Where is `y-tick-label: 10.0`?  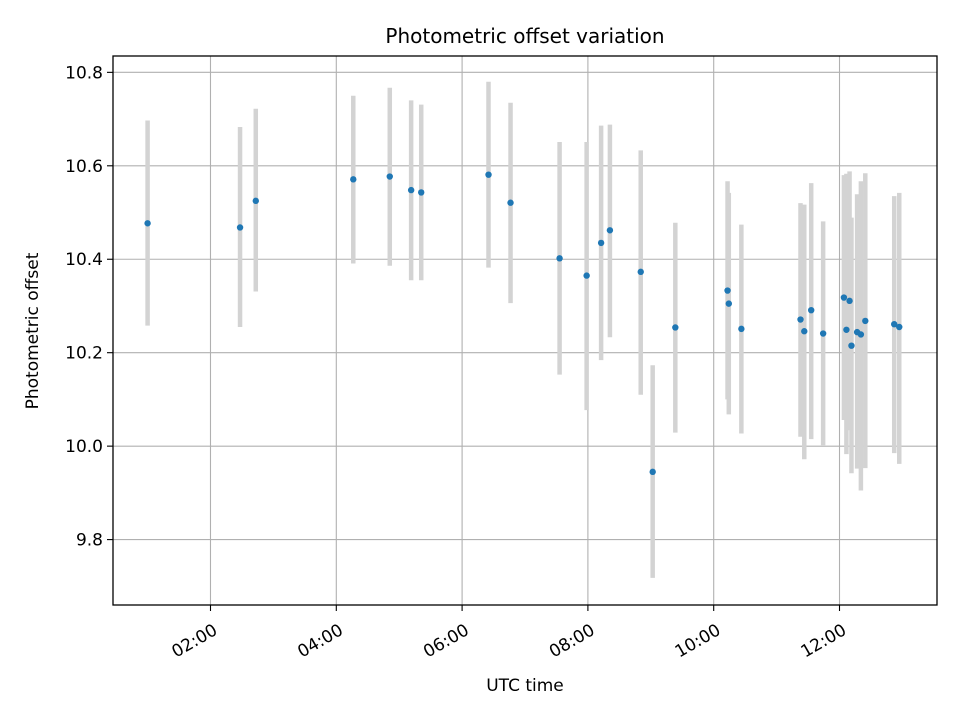
y-tick-label: 10.0 is located at coordinates (84, 447).